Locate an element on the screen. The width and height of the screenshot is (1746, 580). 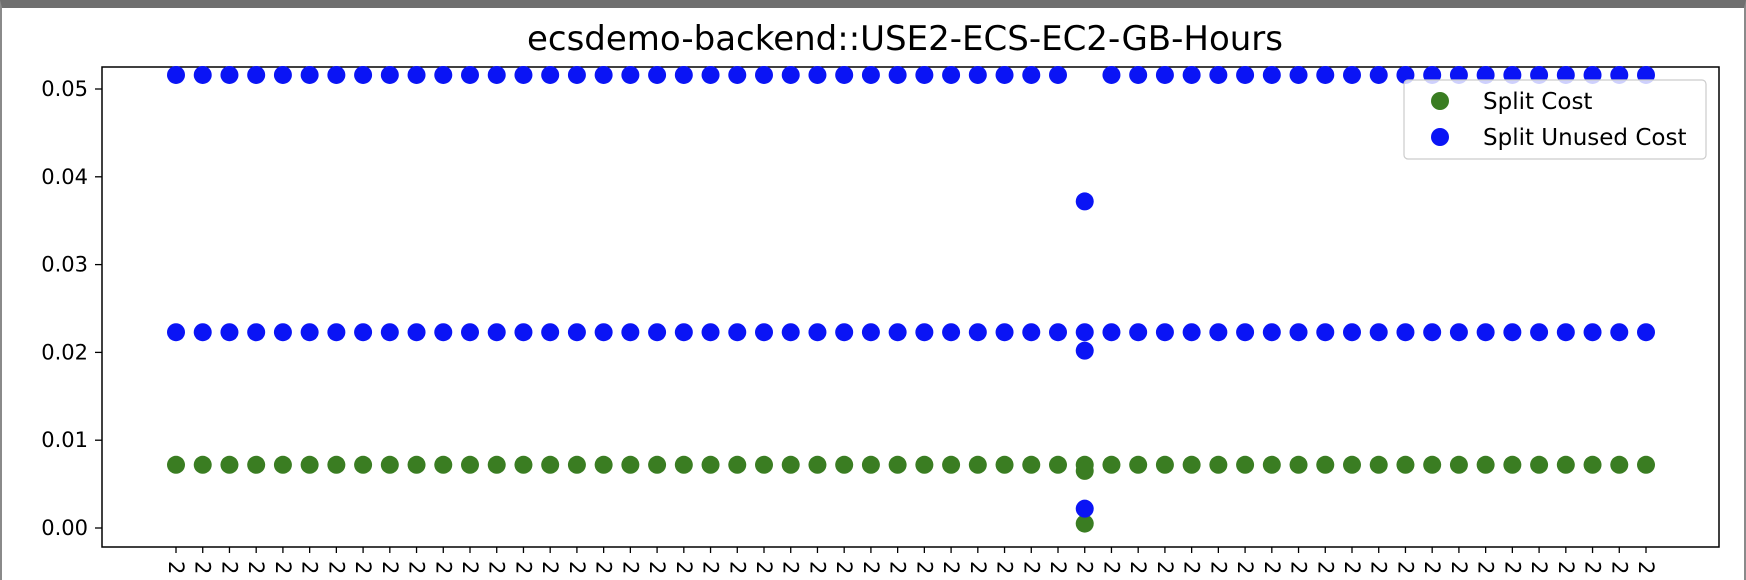
y-tick-label: 0.01 is located at coordinates (64, 440).